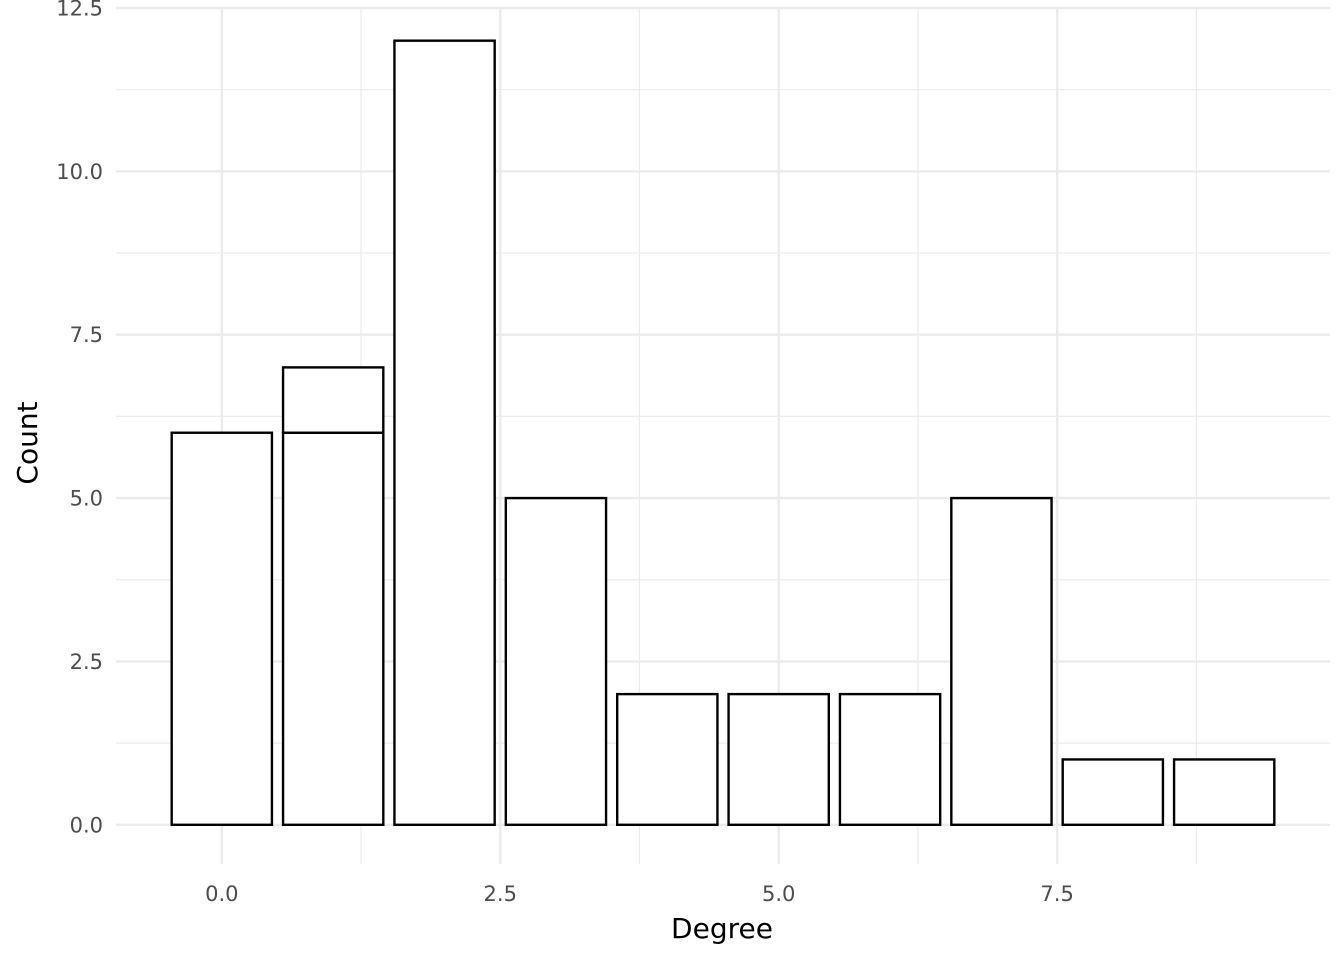  I want to click on x-tick-label: 0.0, so click(221, 894).